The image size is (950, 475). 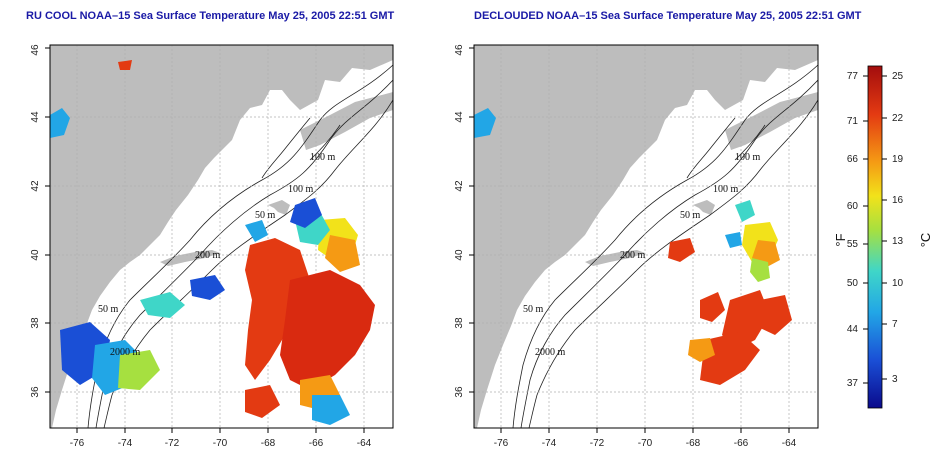 What do you see at coordinates (501, 443) in the screenshot?
I see `right-x-tick-label: -76` at bounding box center [501, 443].